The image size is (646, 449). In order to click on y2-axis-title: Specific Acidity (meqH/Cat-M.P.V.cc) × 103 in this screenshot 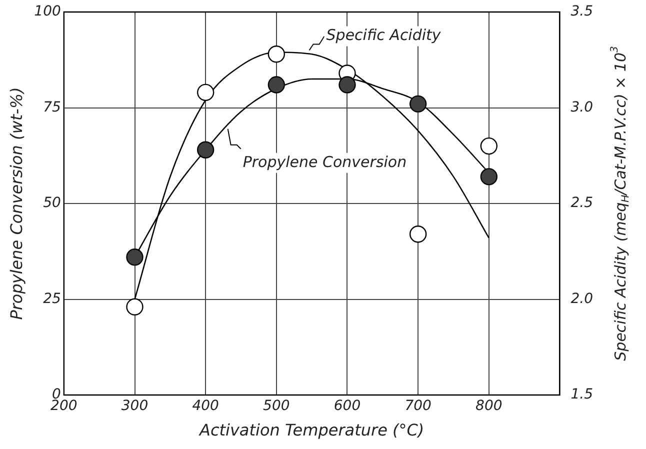, I will do `click(620, 203)`.